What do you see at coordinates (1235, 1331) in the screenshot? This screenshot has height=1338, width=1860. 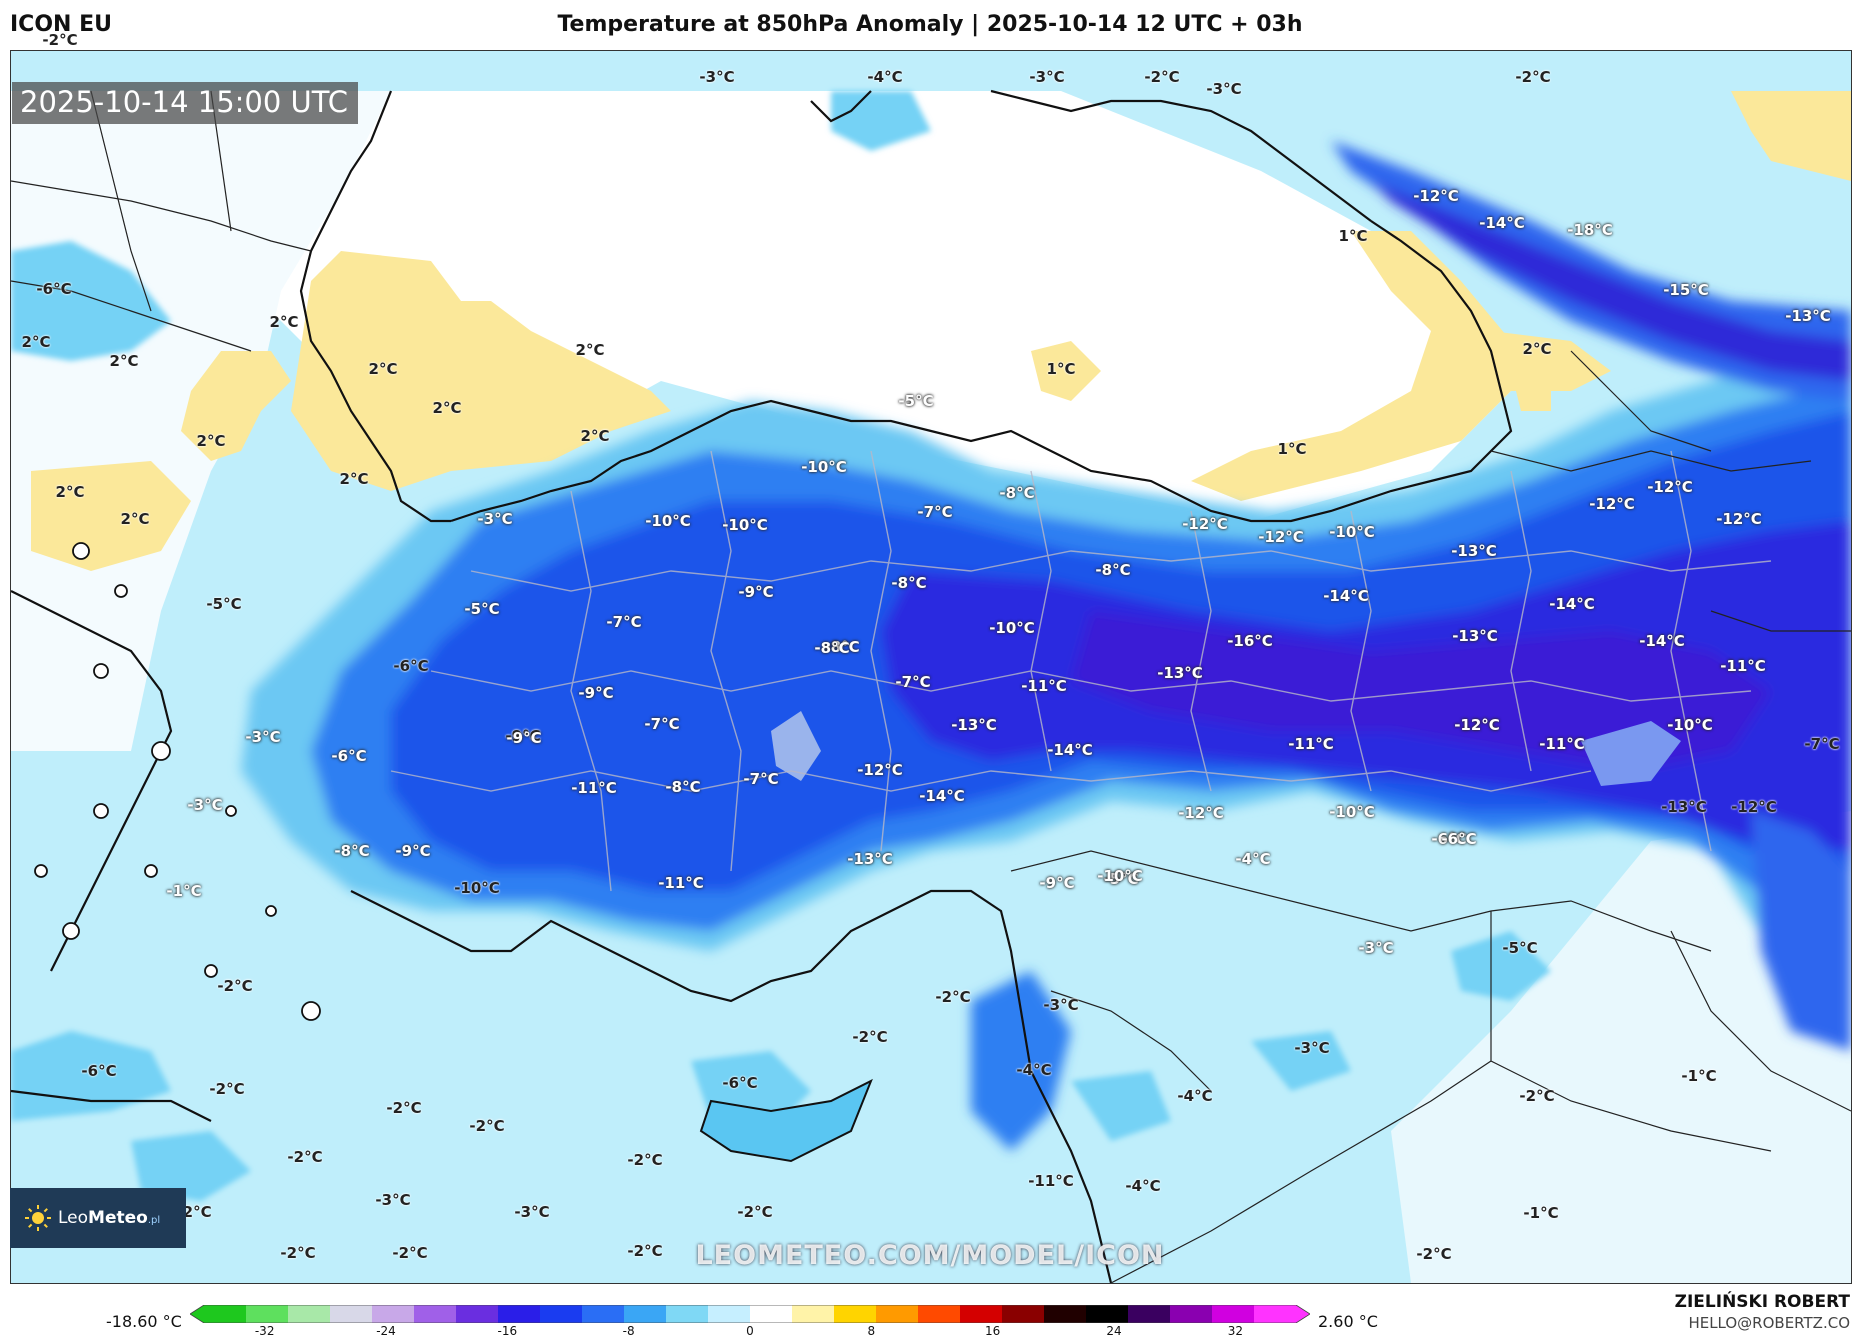 I see `colorbar-tick: 32` at bounding box center [1235, 1331].